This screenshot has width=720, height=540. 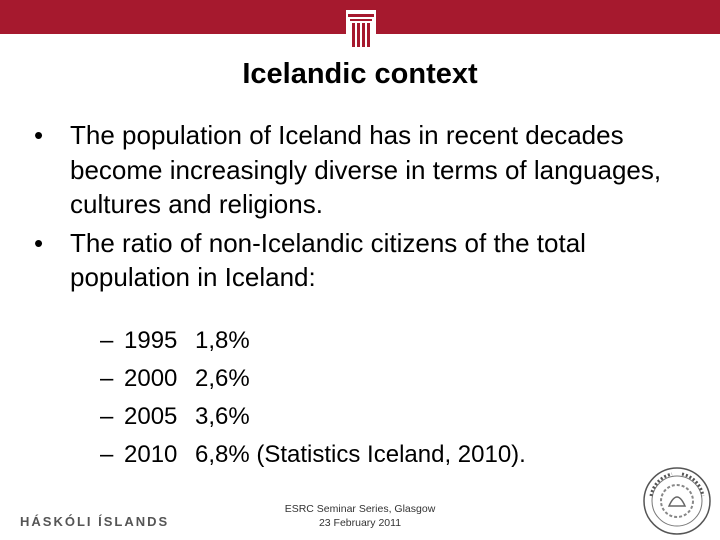 What do you see at coordinates (151, 416) in the screenshot?
I see `statistic-year: 2005` at bounding box center [151, 416].